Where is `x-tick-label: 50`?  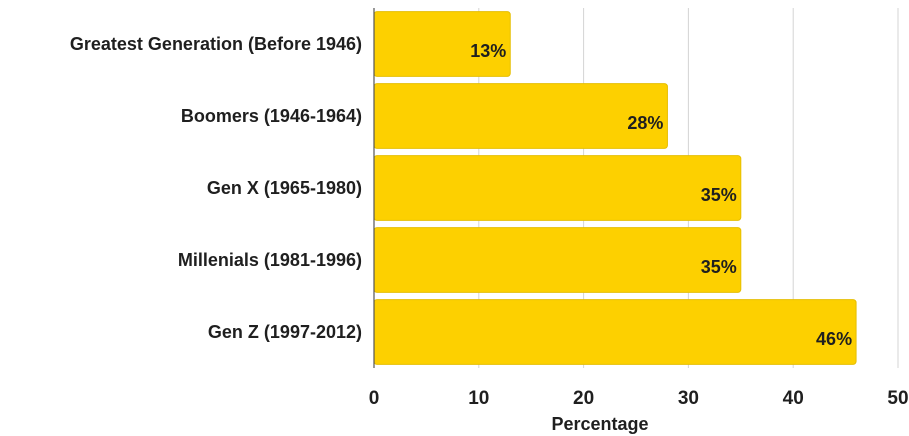 x-tick-label: 50 is located at coordinates (897, 398).